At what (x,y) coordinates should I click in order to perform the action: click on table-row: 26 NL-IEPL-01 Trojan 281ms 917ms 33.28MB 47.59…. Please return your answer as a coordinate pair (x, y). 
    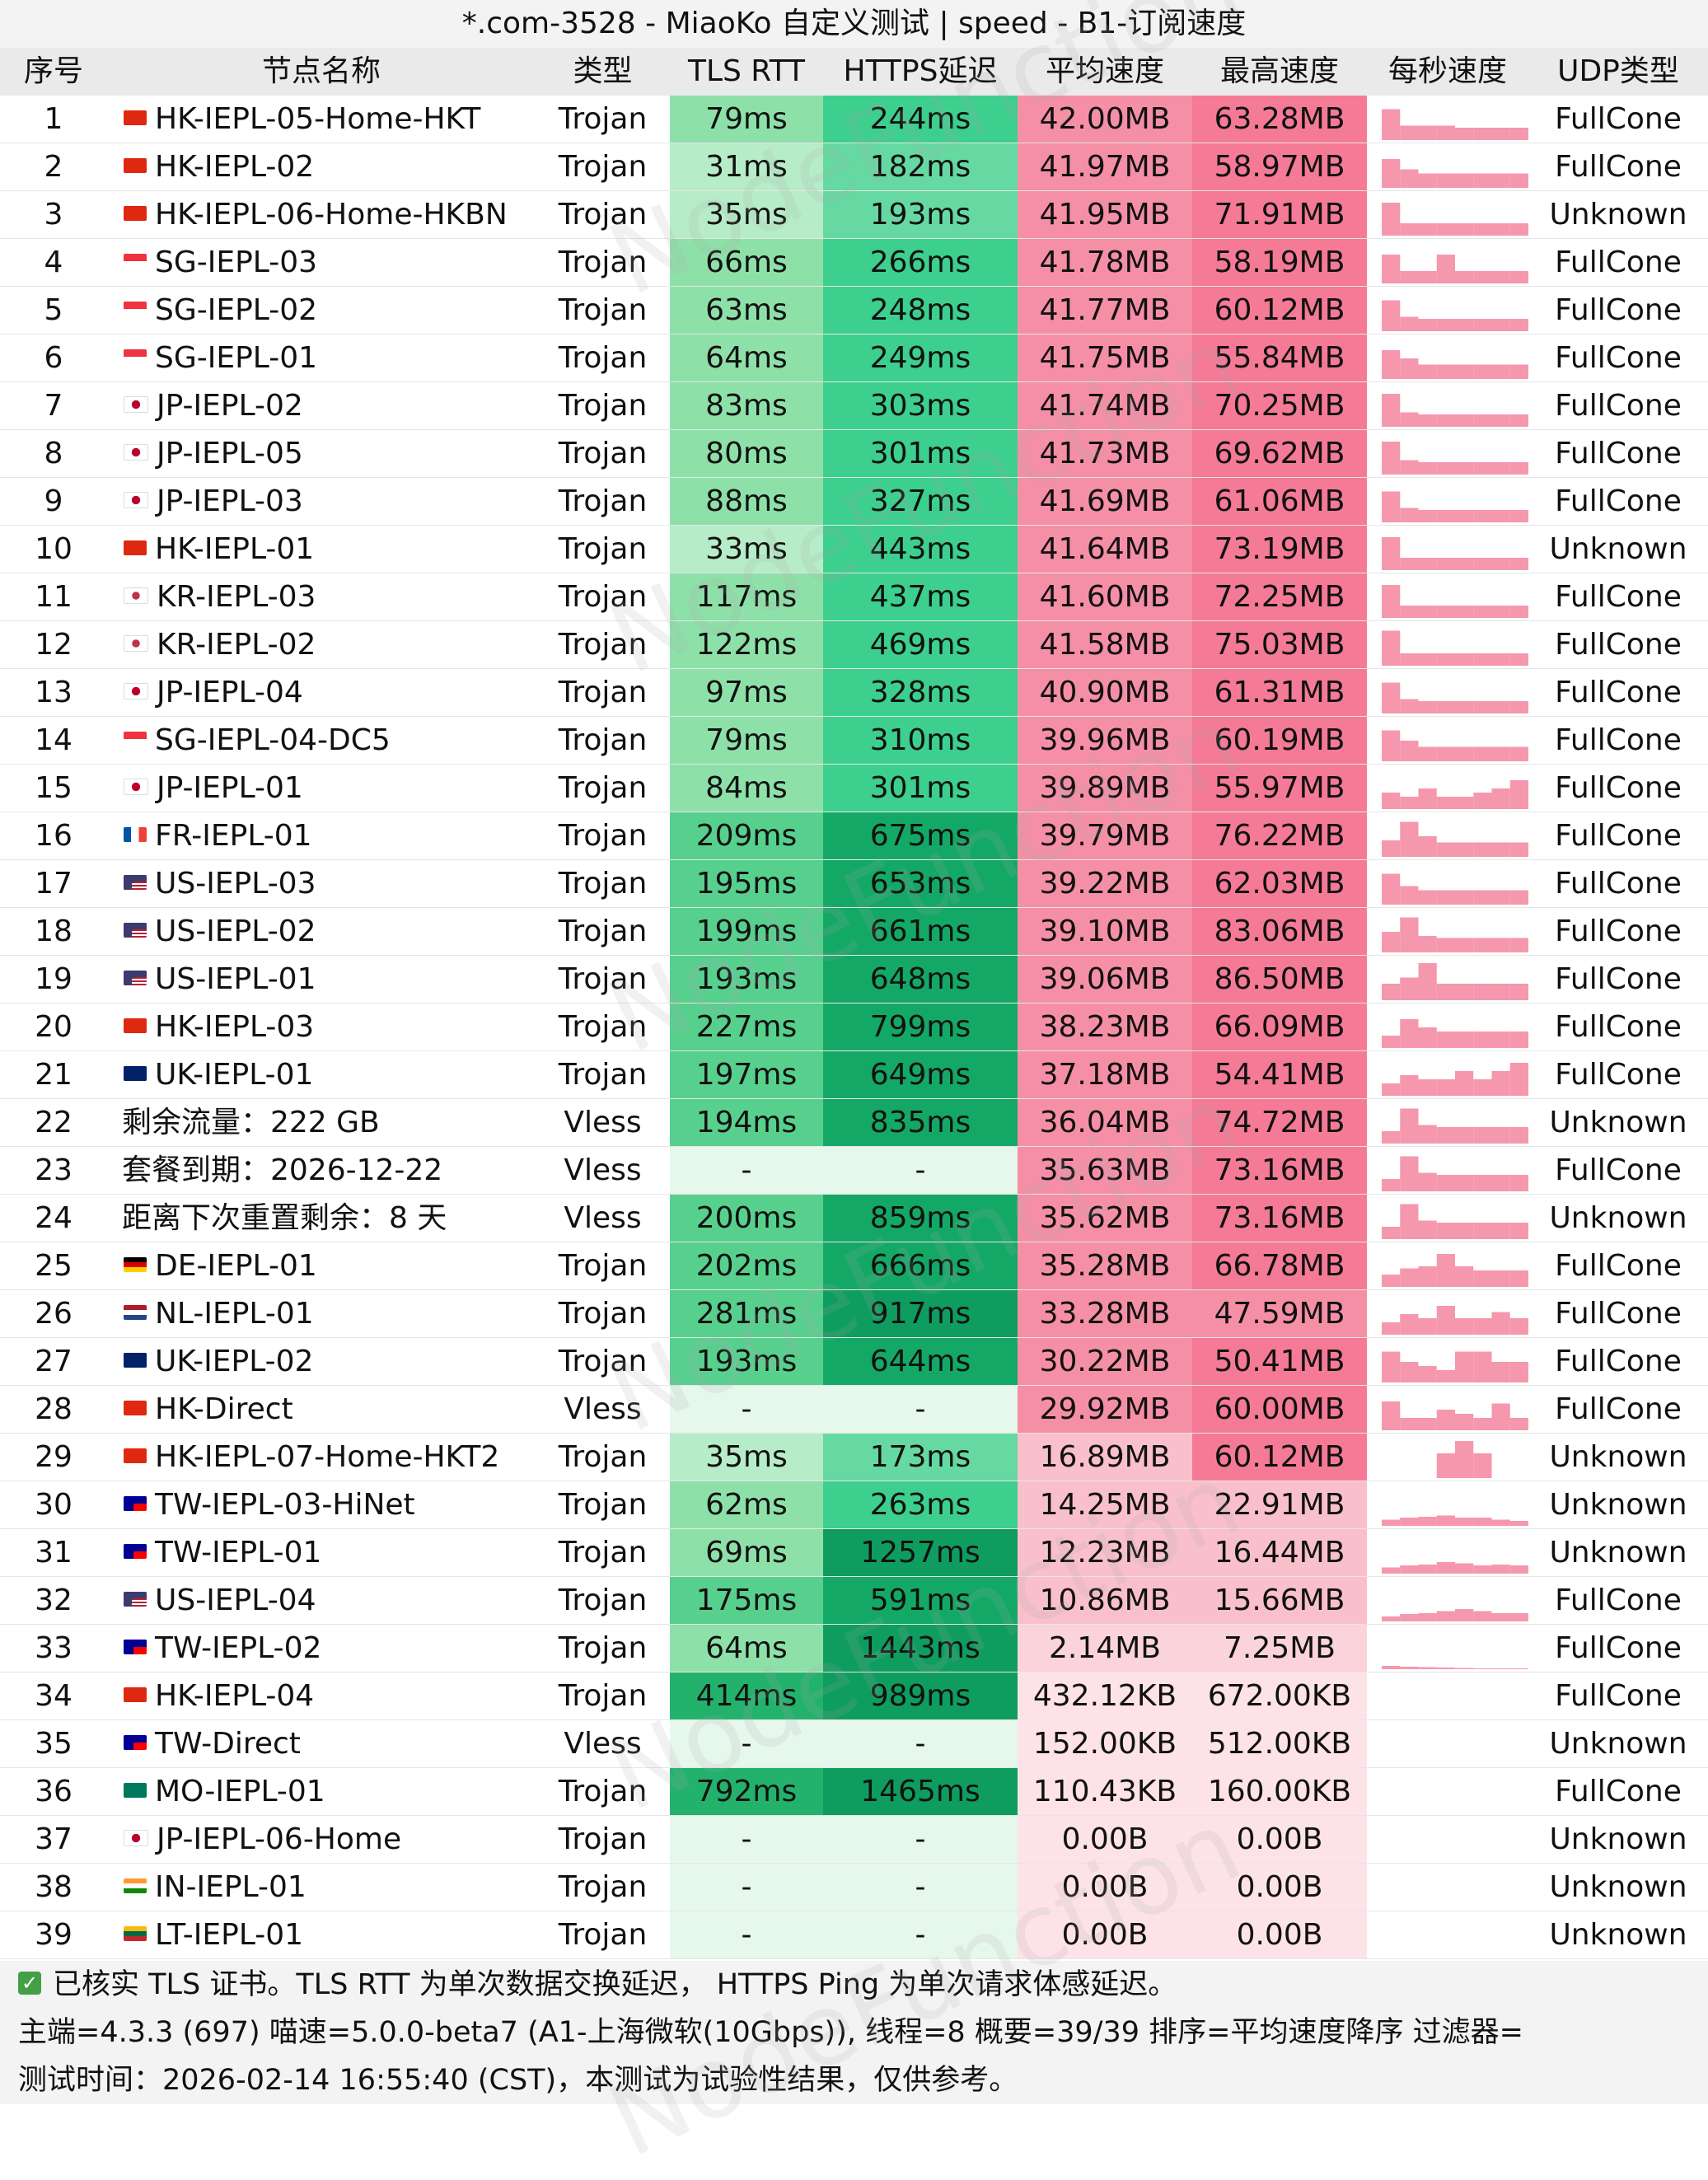
    Looking at the image, I should click on (854, 1314).